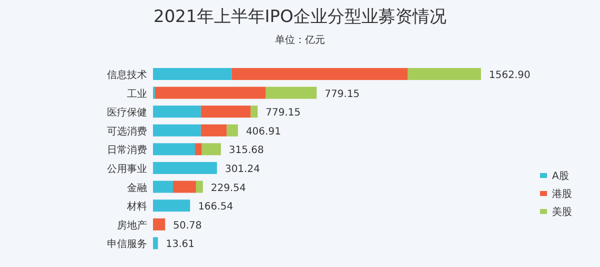  What do you see at coordinates (242, 169) in the screenshot?
I see `annotation: 301.24` at bounding box center [242, 169].